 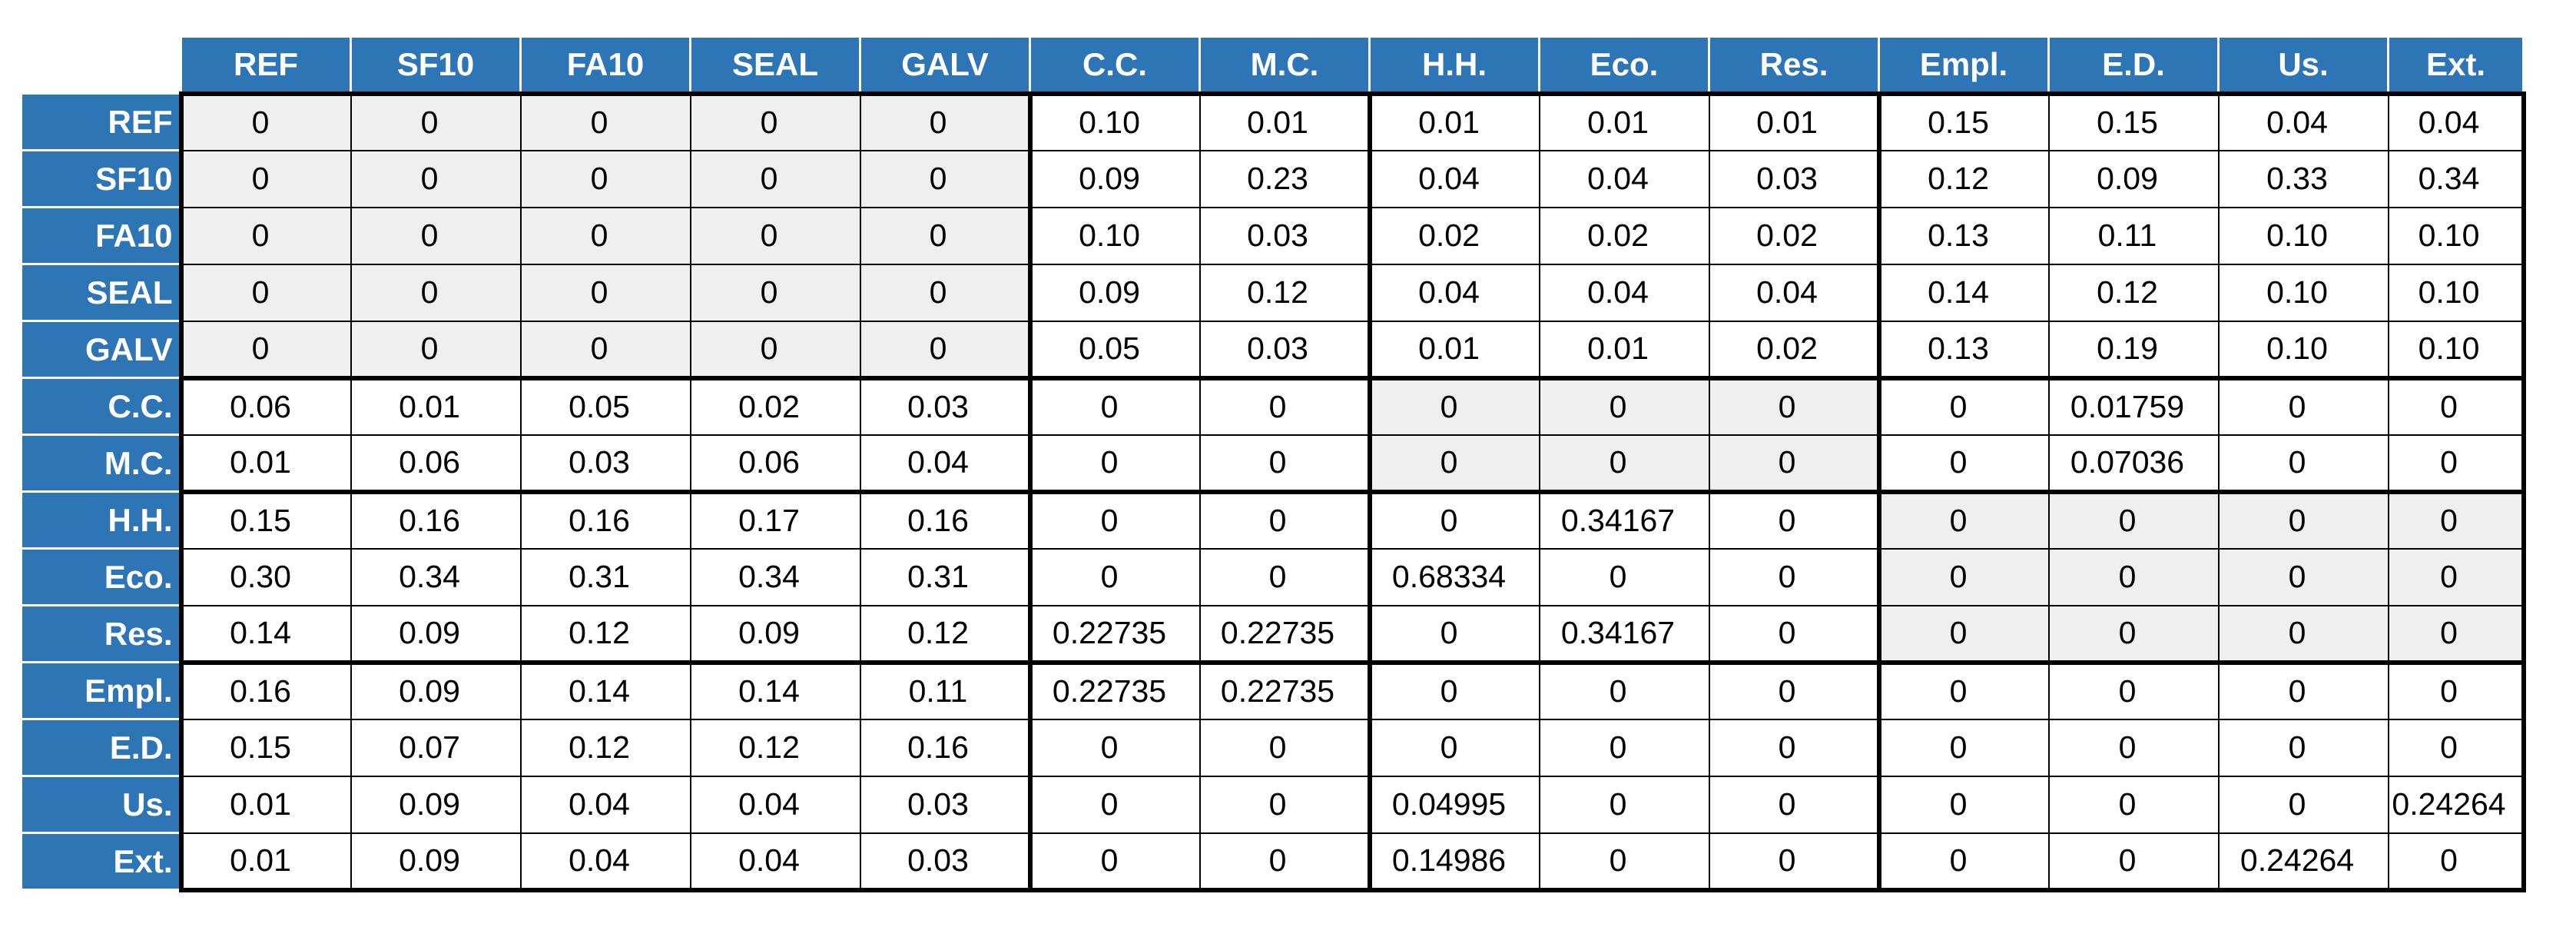 What do you see at coordinates (436, 178) in the screenshot?
I see `cell-sf10-sf10: 0` at bounding box center [436, 178].